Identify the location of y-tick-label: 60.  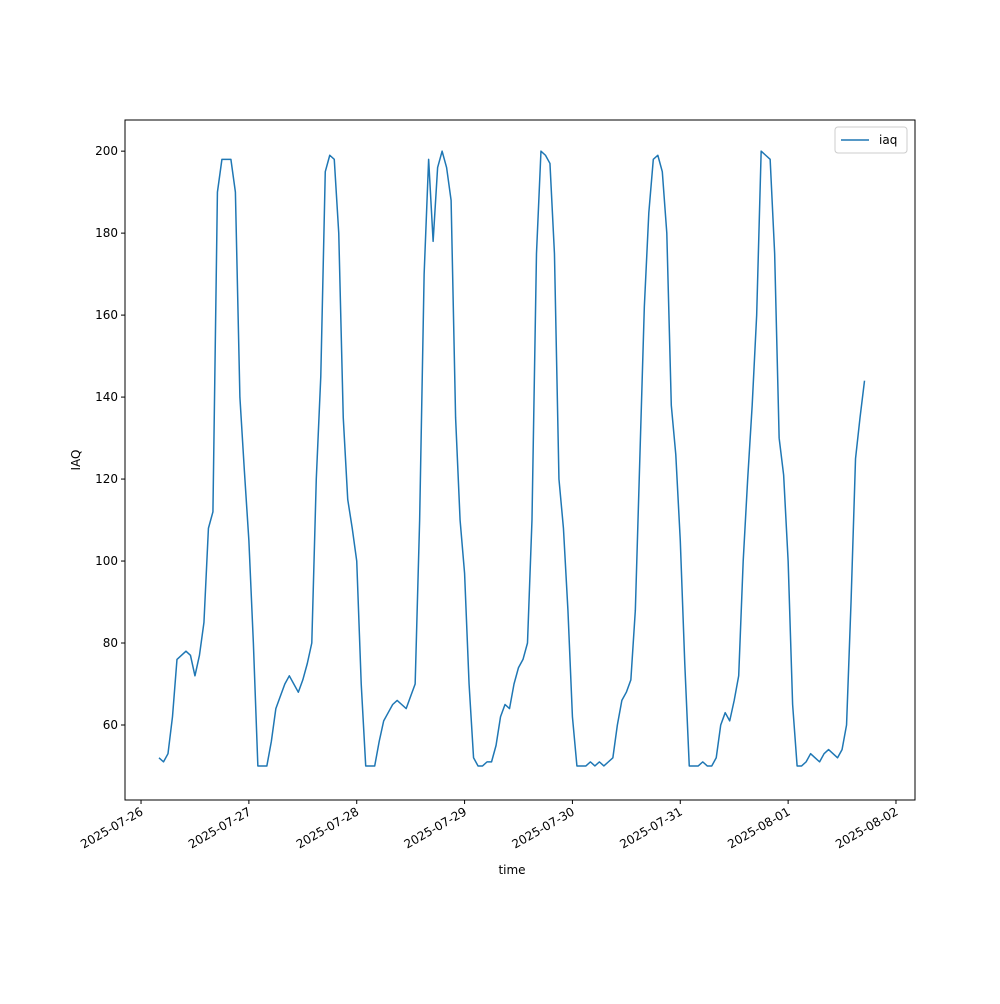
(110, 725).